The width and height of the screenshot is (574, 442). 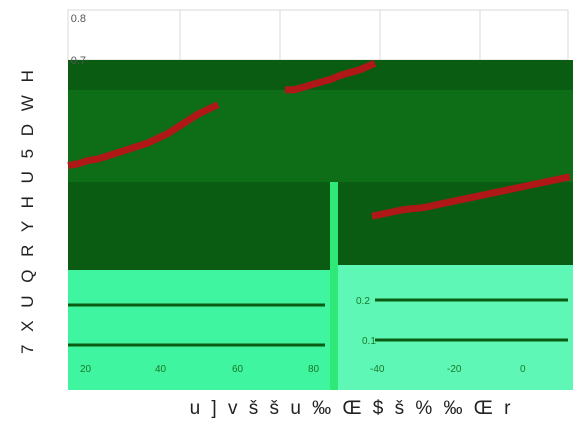 I want to click on x-tick-label-5: -20, so click(x=454, y=369).